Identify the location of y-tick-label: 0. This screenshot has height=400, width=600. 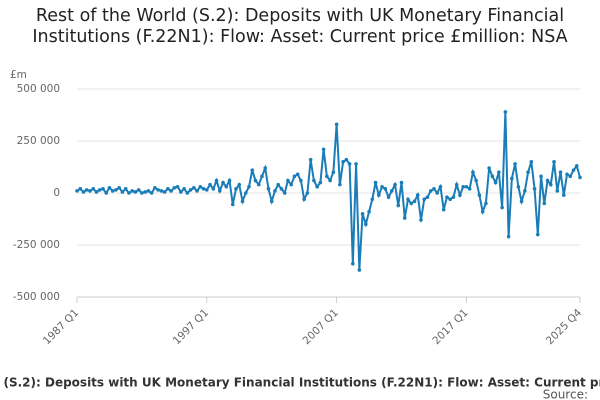
(56, 193).